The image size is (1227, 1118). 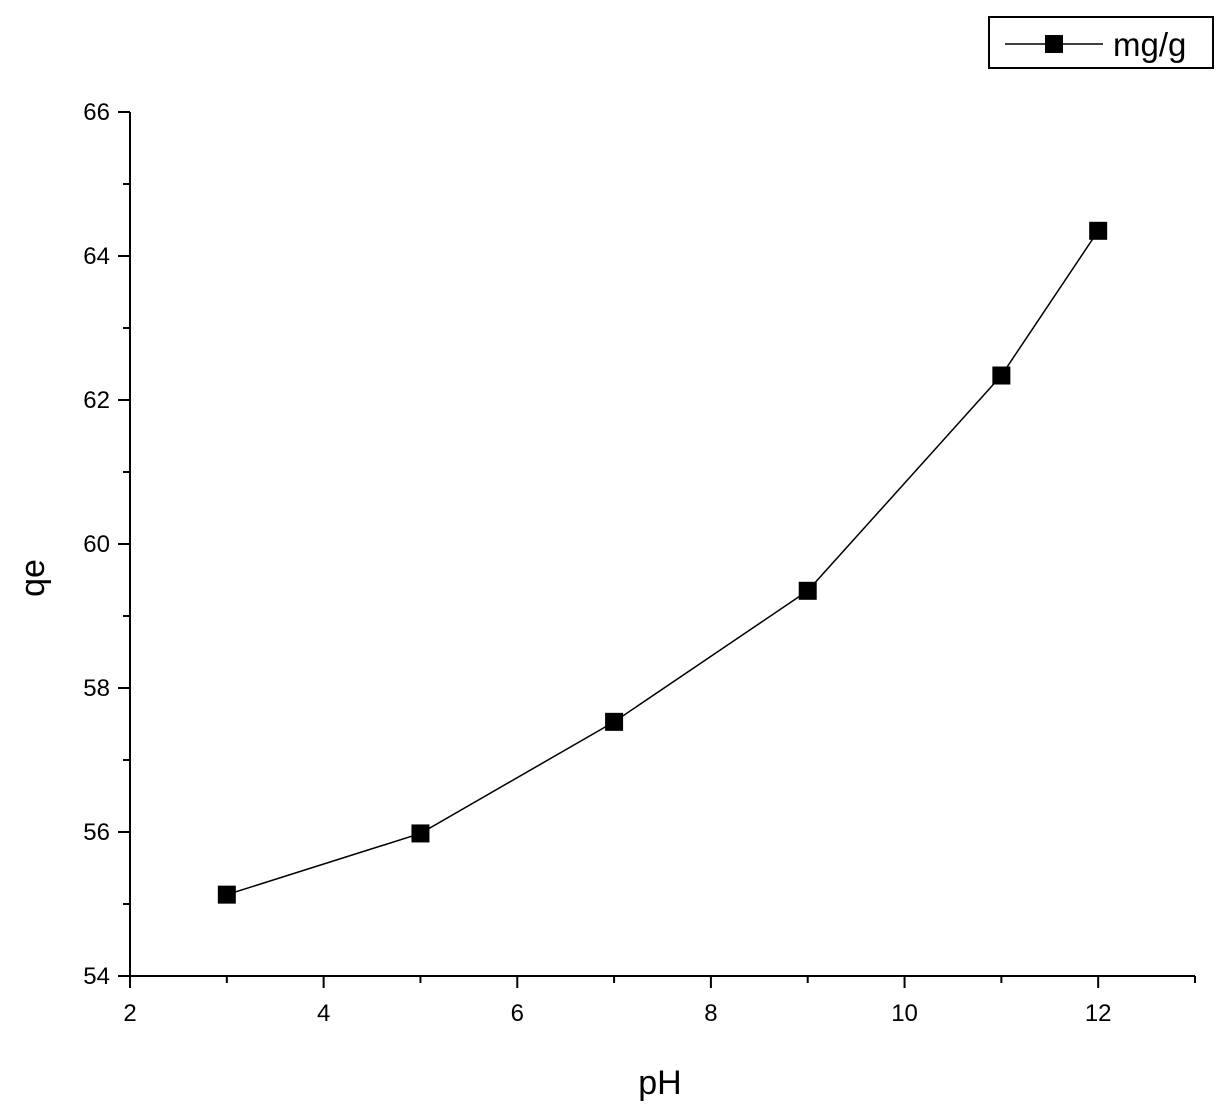 What do you see at coordinates (96, 976) in the screenshot?
I see `y-tick-label: 54` at bounding box center [96, 976].